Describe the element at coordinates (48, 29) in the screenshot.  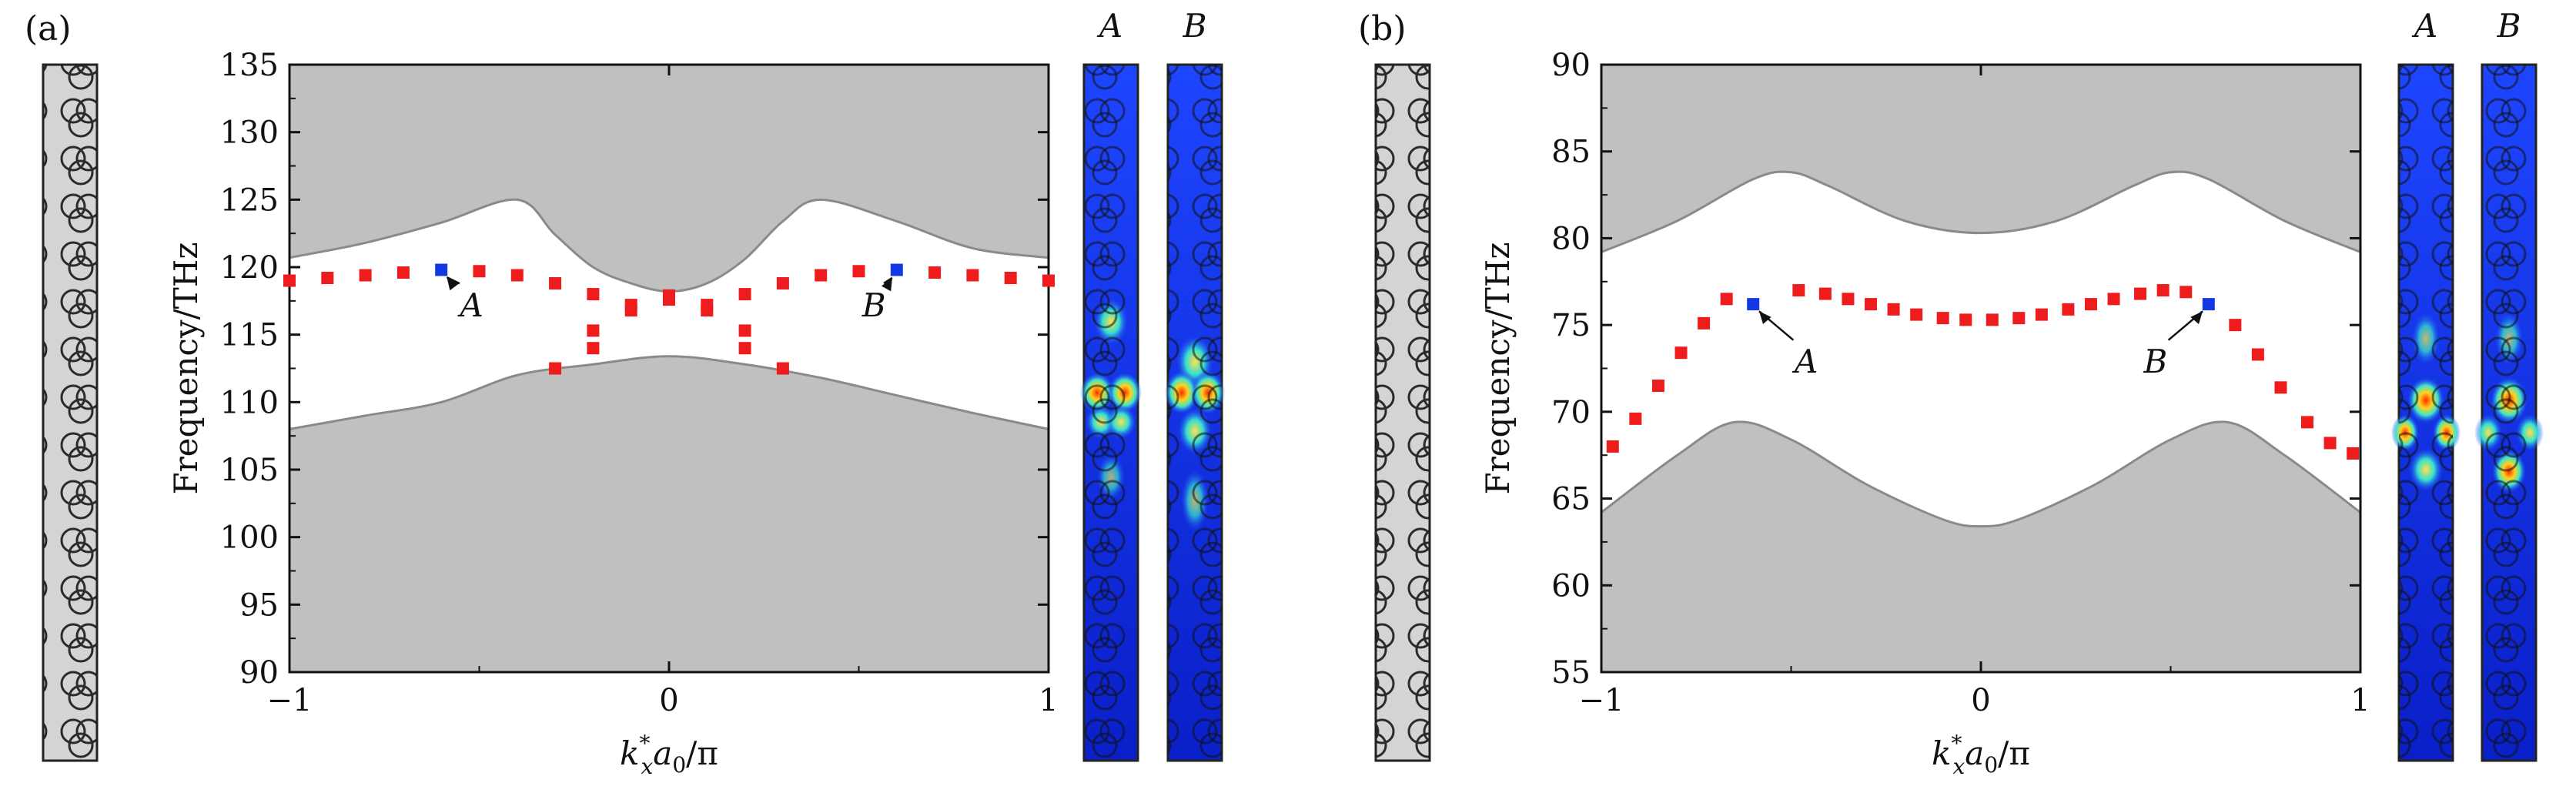
I see `panel-label: (a)` at that location.